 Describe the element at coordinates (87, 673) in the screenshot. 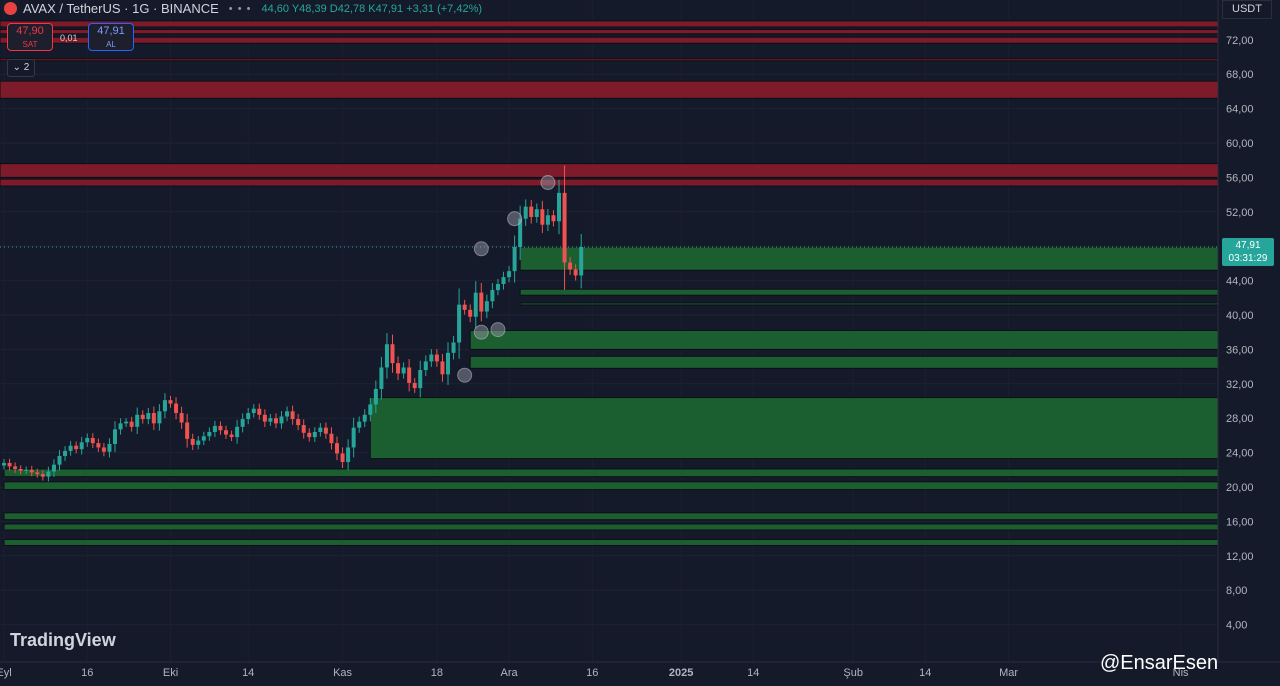

I see `x-tick-label: 16` at that location.